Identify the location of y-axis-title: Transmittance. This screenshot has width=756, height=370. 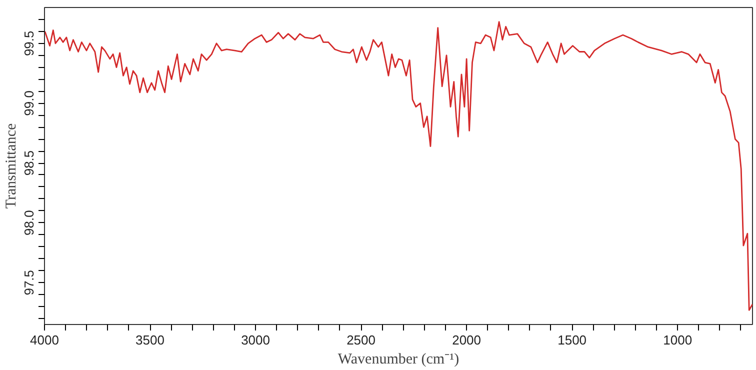
(12, 166).